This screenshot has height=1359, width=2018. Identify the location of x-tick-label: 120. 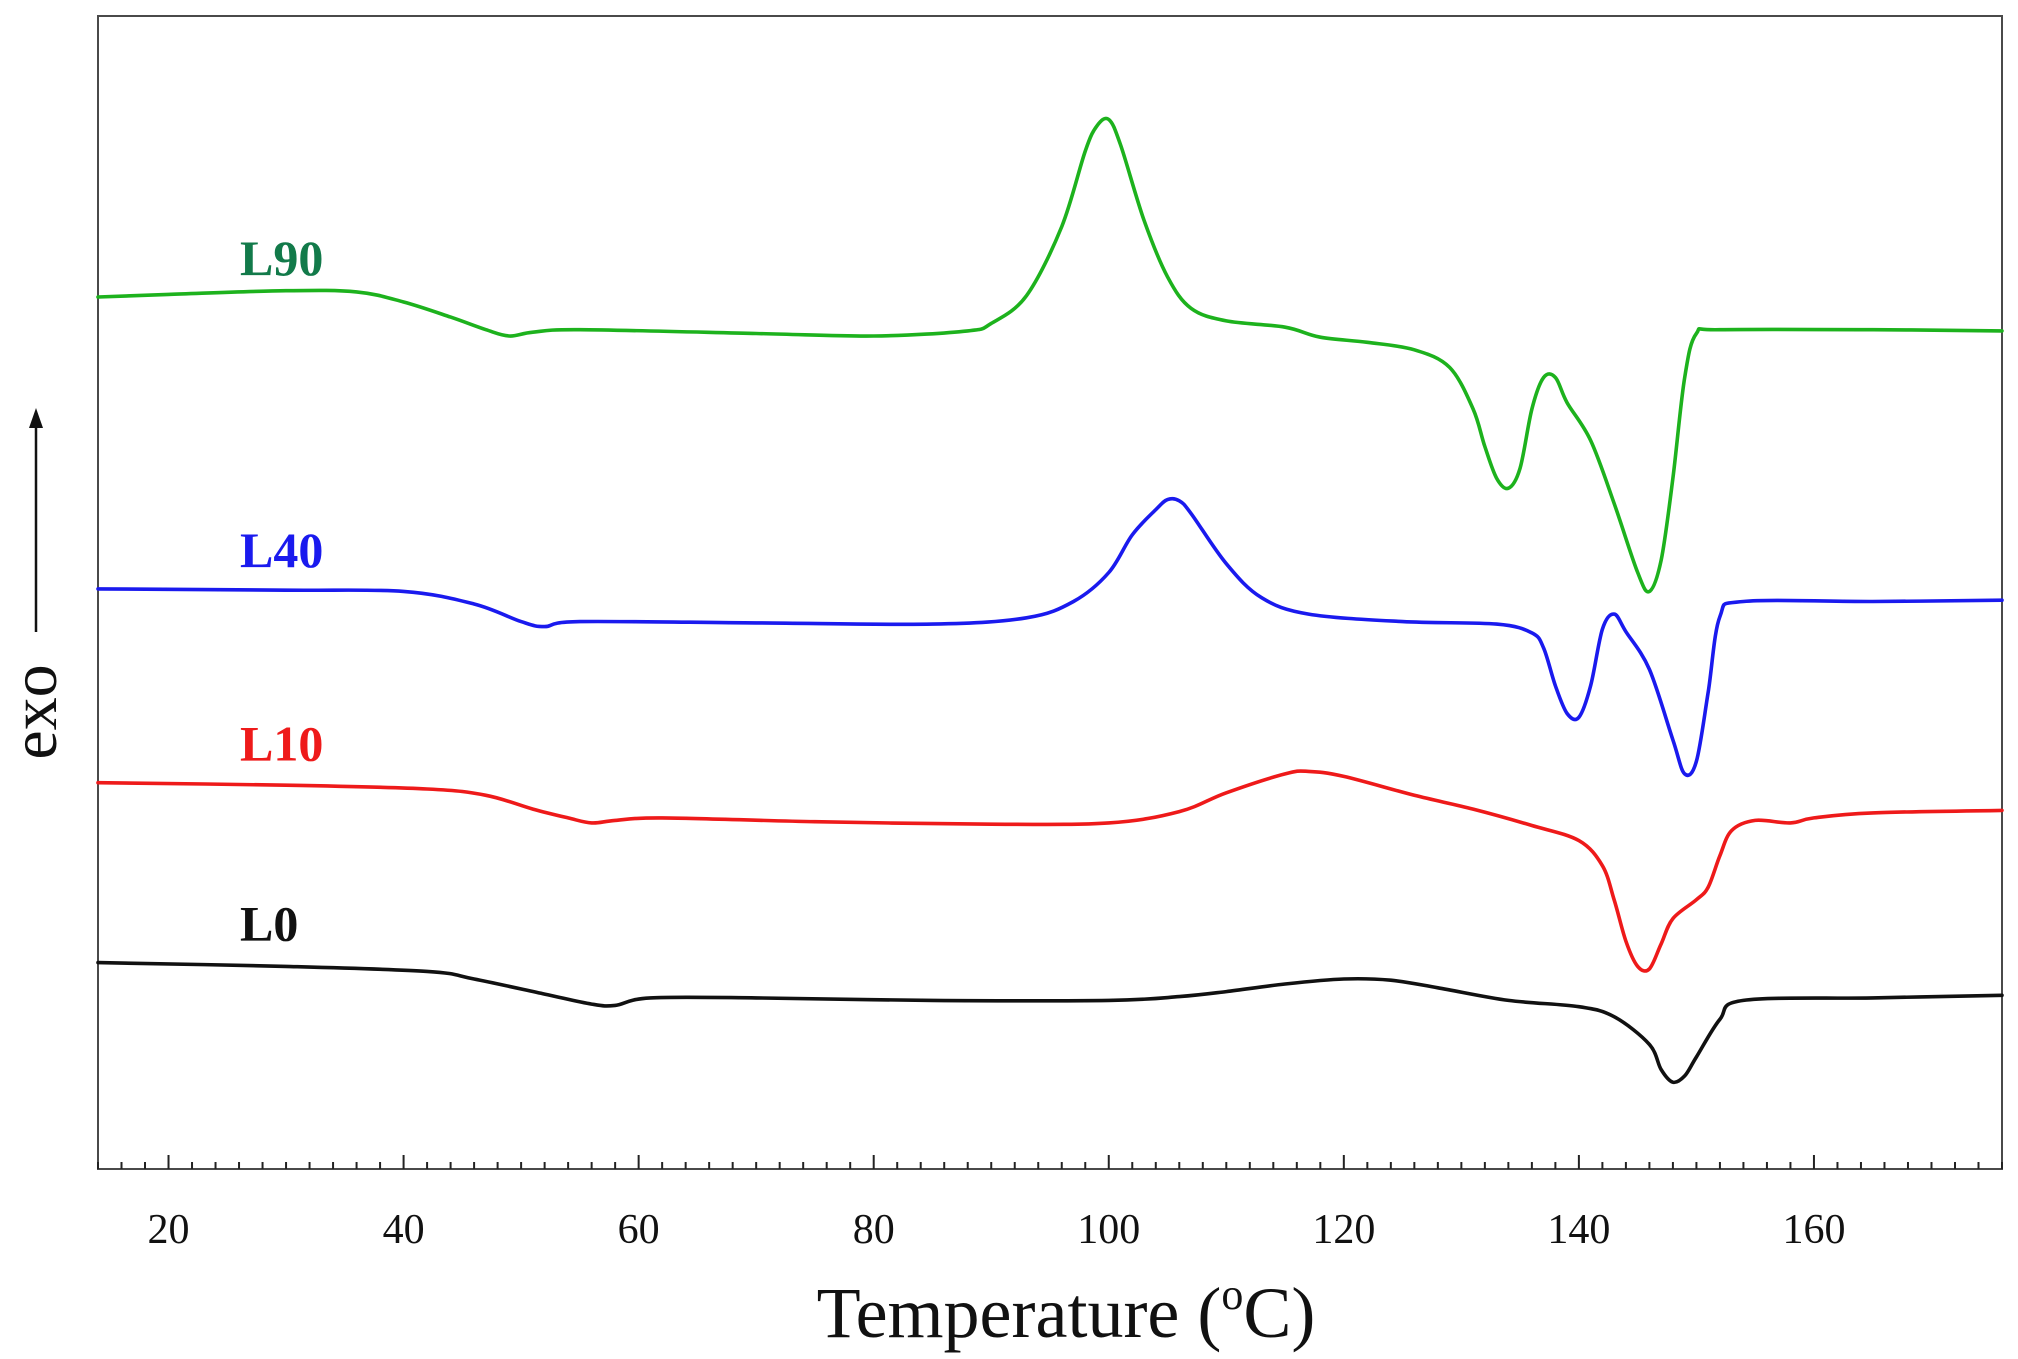
(1343, 1230).